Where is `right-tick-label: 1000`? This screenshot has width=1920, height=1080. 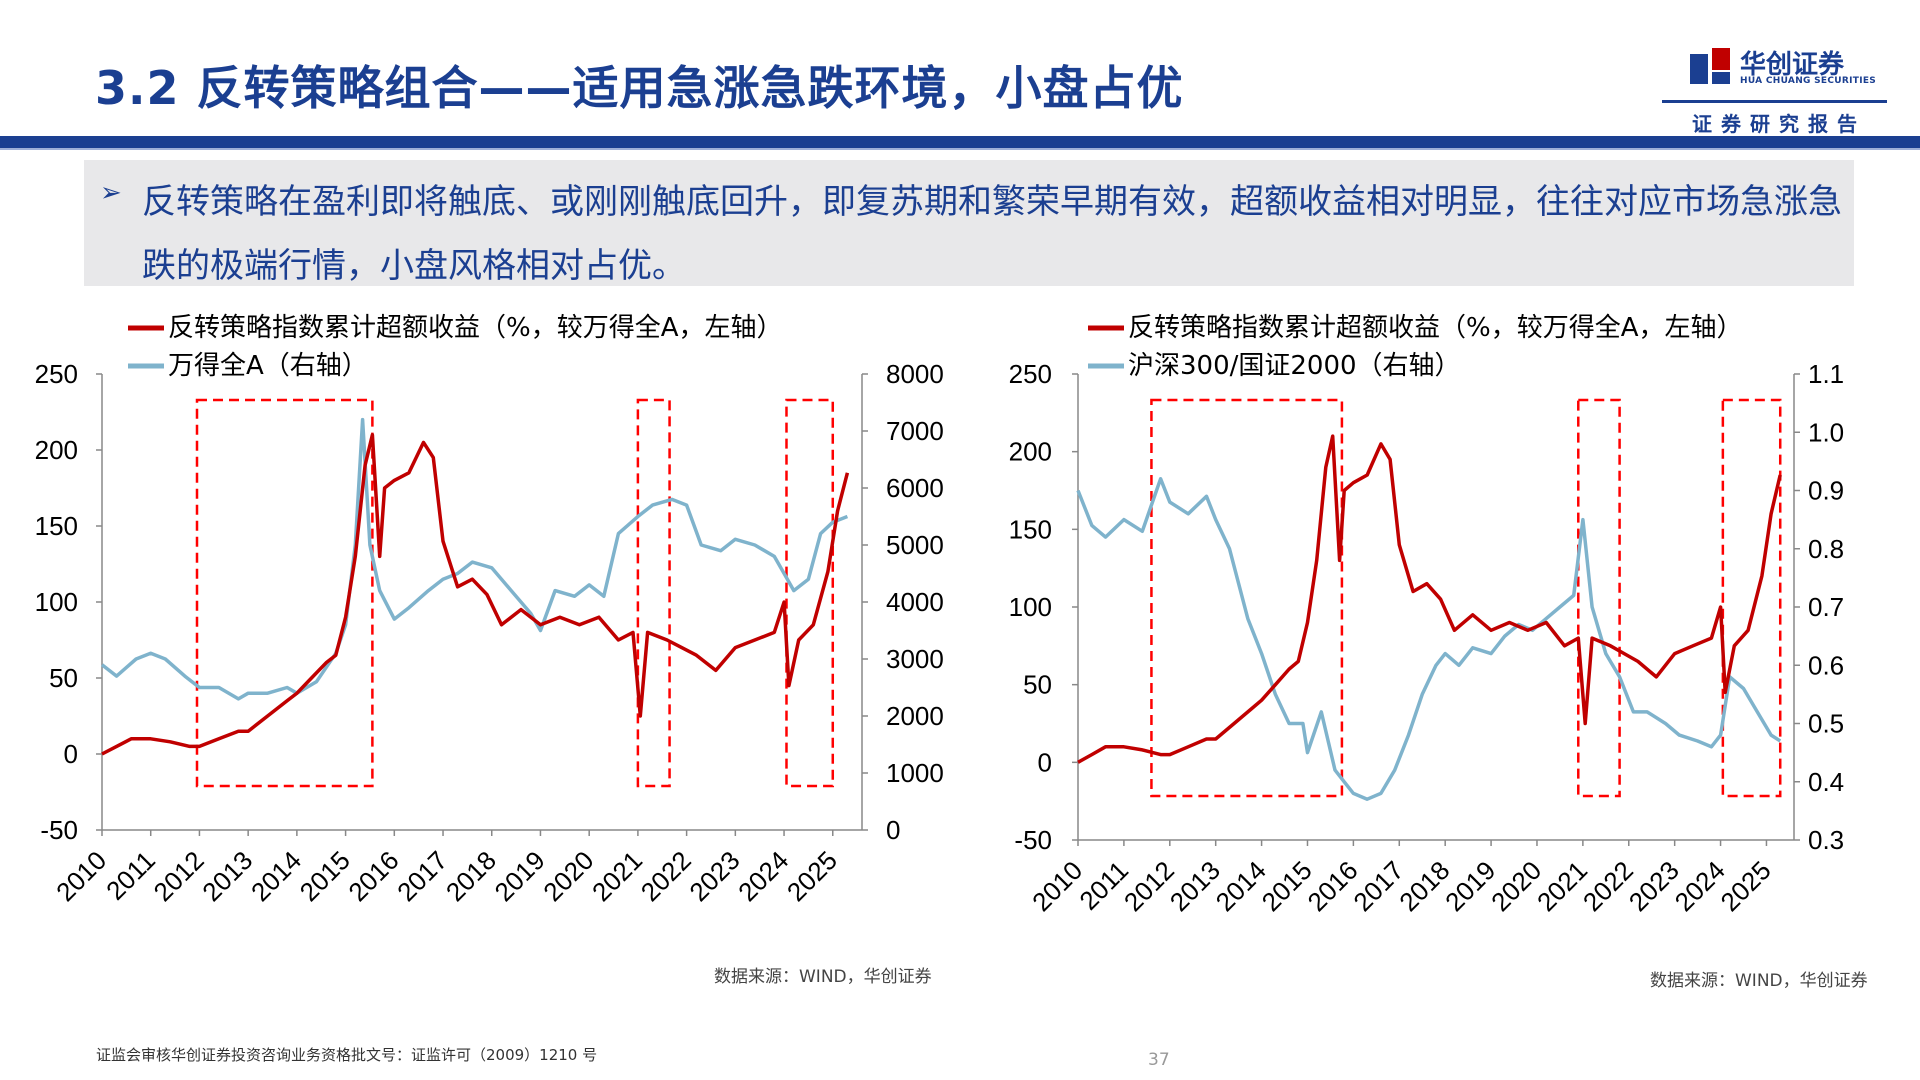 right-tick-label: 1000 is located at coordinates (915, 773).